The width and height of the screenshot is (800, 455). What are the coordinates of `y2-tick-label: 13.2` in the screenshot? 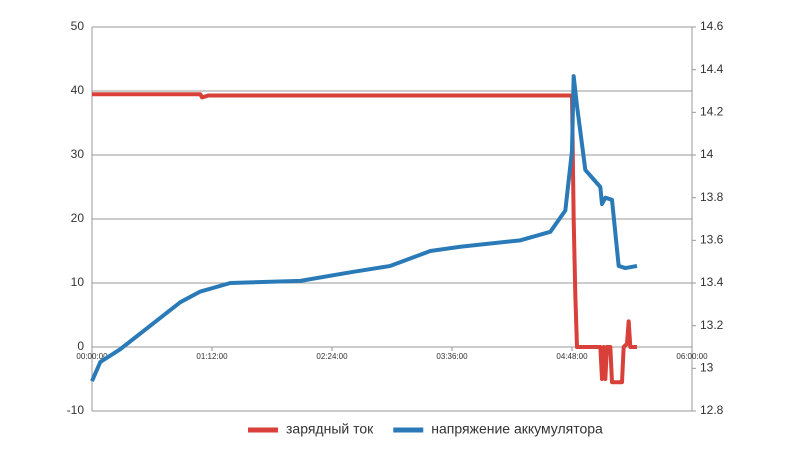 It's located at (712, 325).